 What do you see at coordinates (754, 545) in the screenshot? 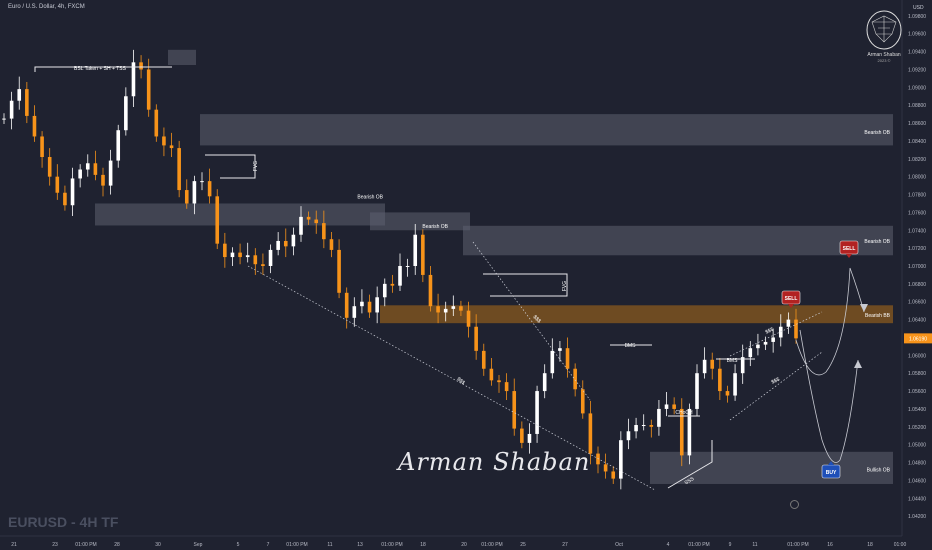
I see `x-tick-label: 11` at bounding box center [754, 545].